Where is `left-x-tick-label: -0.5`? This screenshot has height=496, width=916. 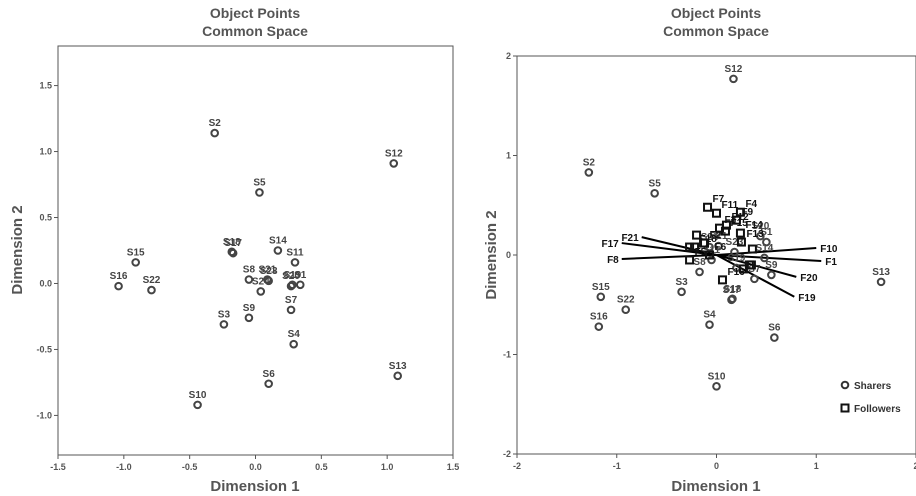 left-x-tick-label: -0.5 is located at coordinates (190, 467).